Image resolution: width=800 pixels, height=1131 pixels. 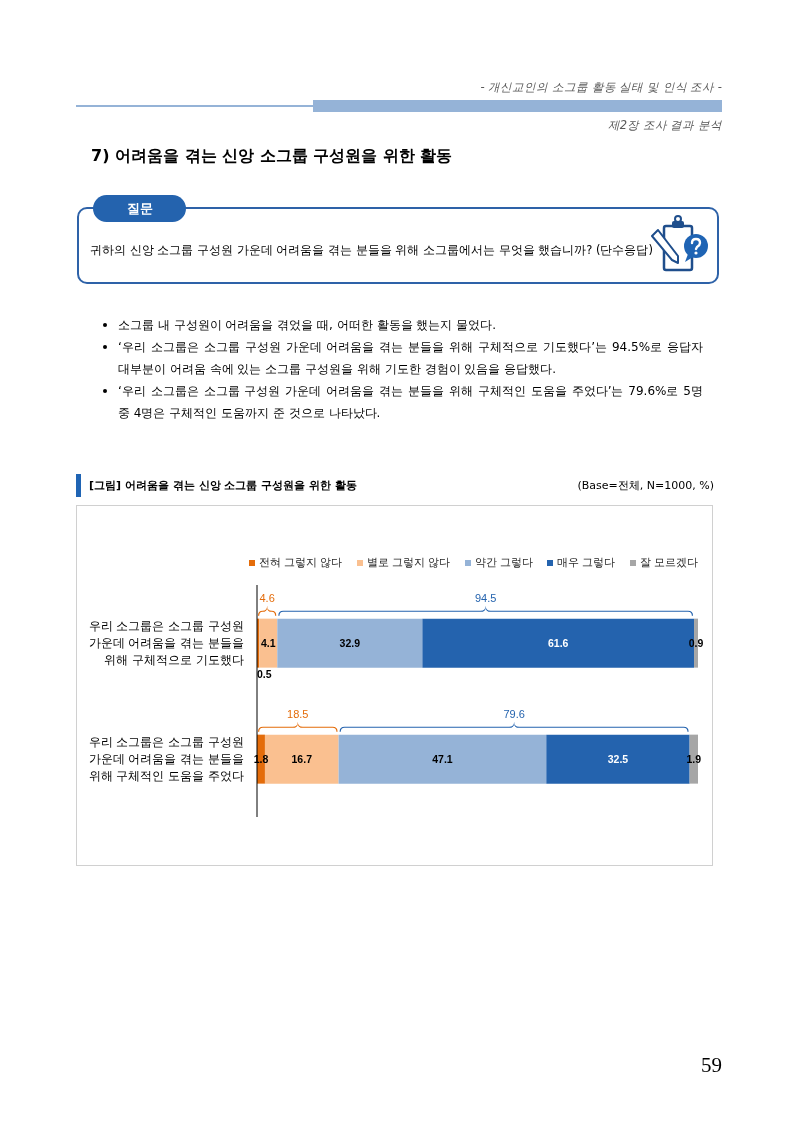 I want to click on data-label: 32.9, so click(x=350, y=643).